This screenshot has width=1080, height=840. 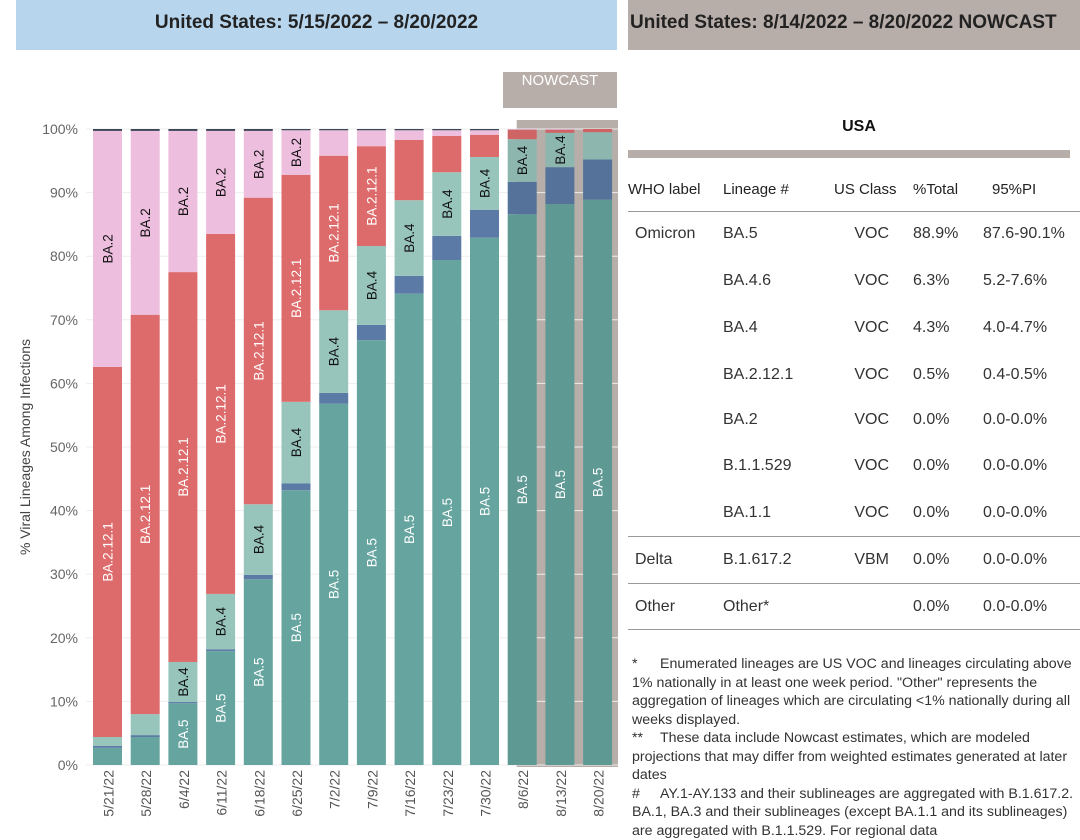 What do you see at coordinates (854, 536) in the screenshot?
I see `row-divider` at bounding box center [854, 536].